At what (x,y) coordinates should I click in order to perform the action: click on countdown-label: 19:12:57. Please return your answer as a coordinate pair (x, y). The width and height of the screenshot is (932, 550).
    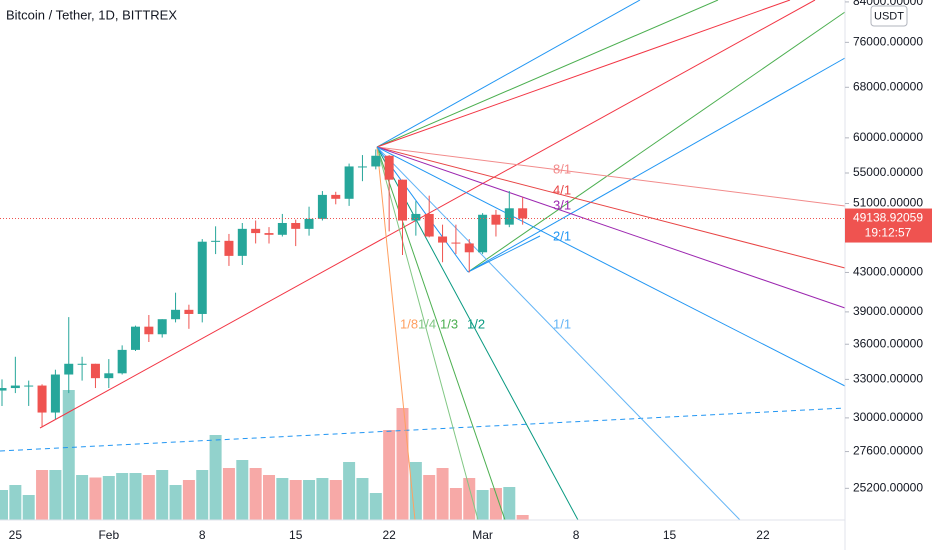
    Looking at the image, I should click on (888, 233).